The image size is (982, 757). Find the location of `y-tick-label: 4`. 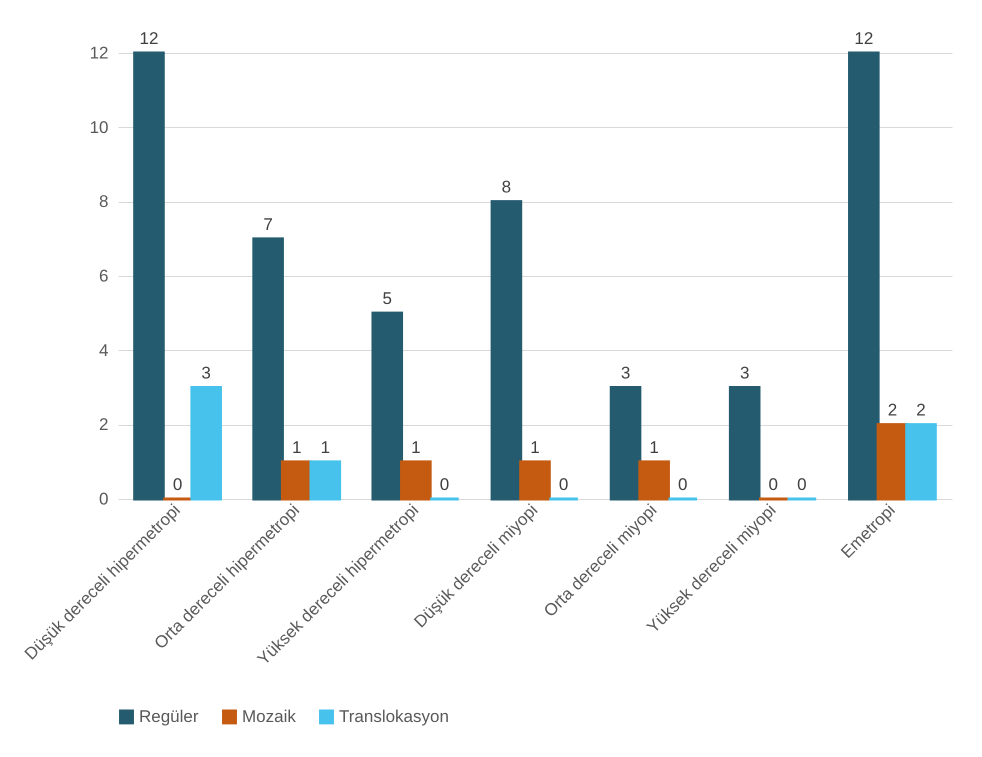

y-tick-label: 4 is located at coordinates (103, 350).